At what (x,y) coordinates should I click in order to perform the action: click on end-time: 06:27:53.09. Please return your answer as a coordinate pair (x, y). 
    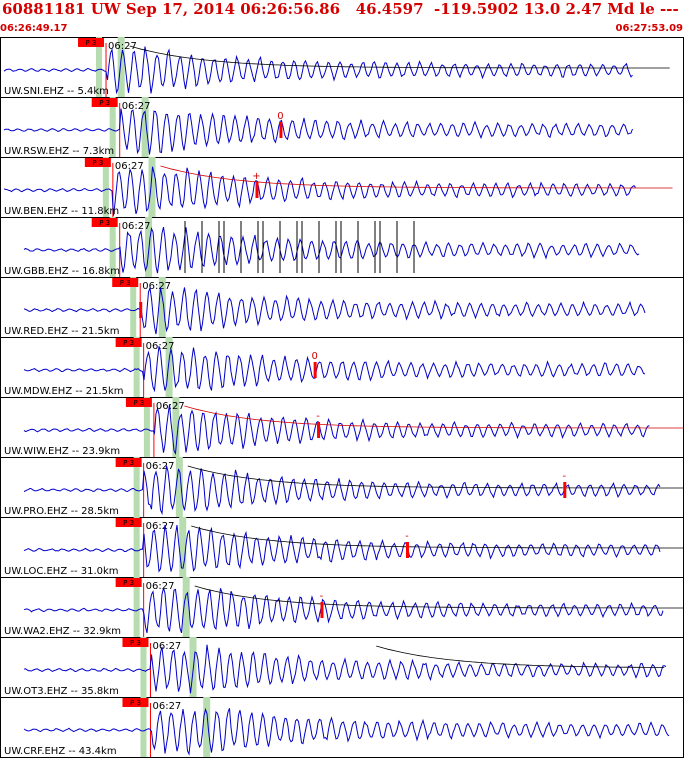
    Looking at the image, I should click on (649, 28).